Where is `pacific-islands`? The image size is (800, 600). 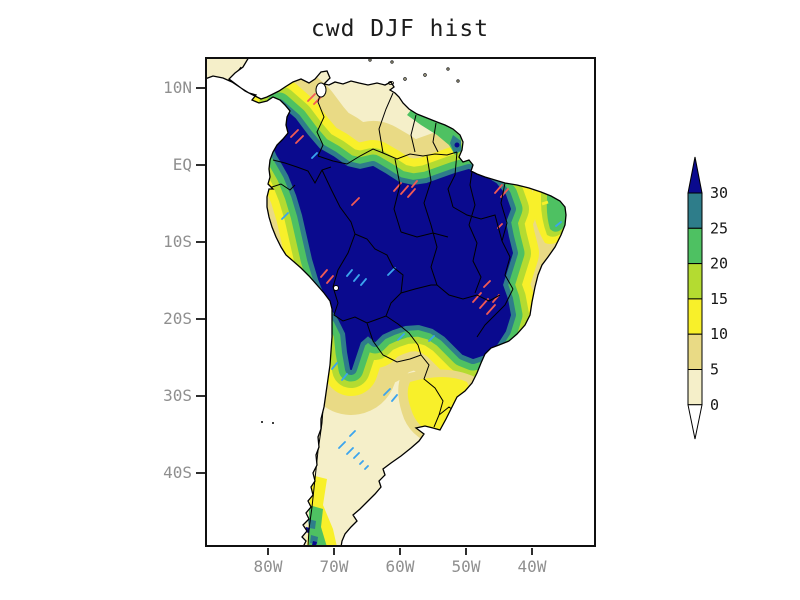
pacific-islands is located at coordinates (267, 422).